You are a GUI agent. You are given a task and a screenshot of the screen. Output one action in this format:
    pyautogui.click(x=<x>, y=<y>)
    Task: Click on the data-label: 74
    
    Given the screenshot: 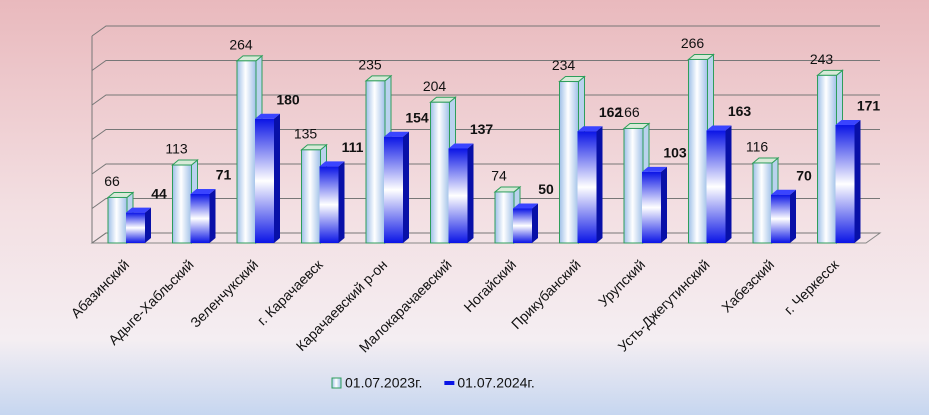 What is the action you would take?
    pyautogui.click(x=499, y=176)
    